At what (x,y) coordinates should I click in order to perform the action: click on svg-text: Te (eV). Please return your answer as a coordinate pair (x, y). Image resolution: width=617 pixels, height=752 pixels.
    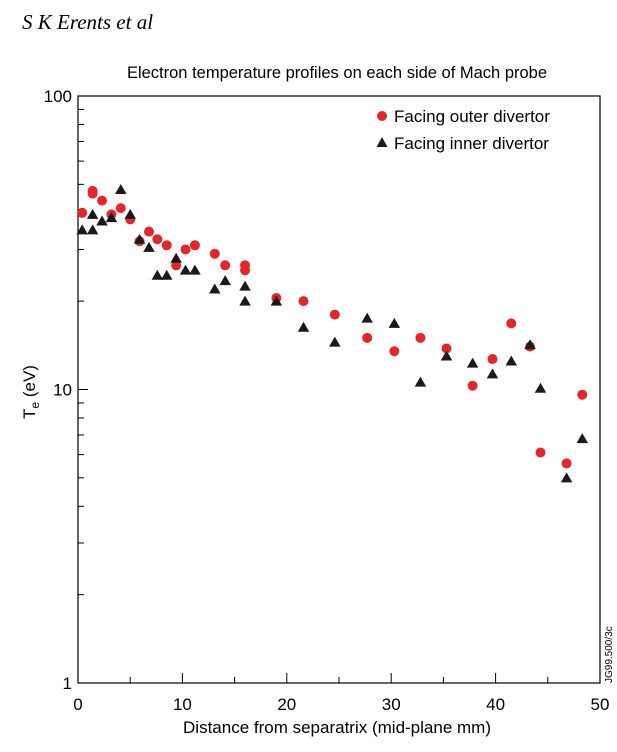
    Looking at the image, I should click on (31, 392).